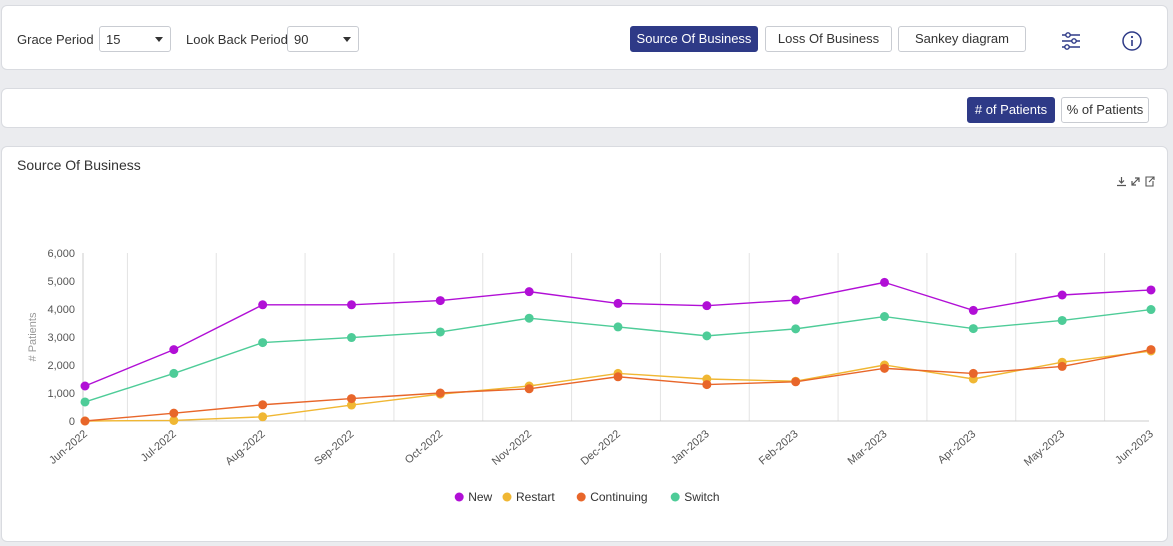 This screenshot has width=1173, height=546. I want to click on expand-icon, so click(1135, 180).